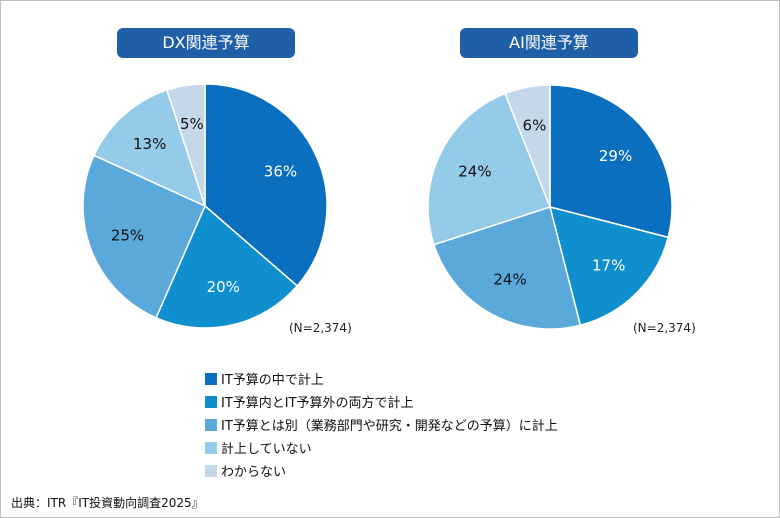 The image size is (780, 518). What do you see at coordinates (320, 328) in the screenshot?
I see `dx-sample-size: (N=2,374)` at bounding box center [320, 328].